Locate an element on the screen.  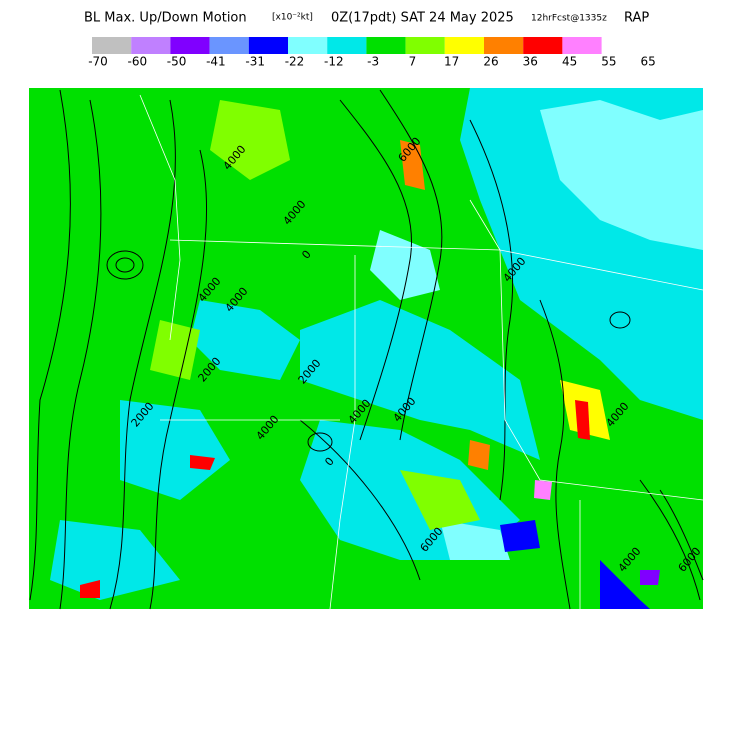
legend: -70 -60 -50 -41 -31 -22 -12 -3 7 17 26 36 45 55 65 is located at coordinates (372, 53).